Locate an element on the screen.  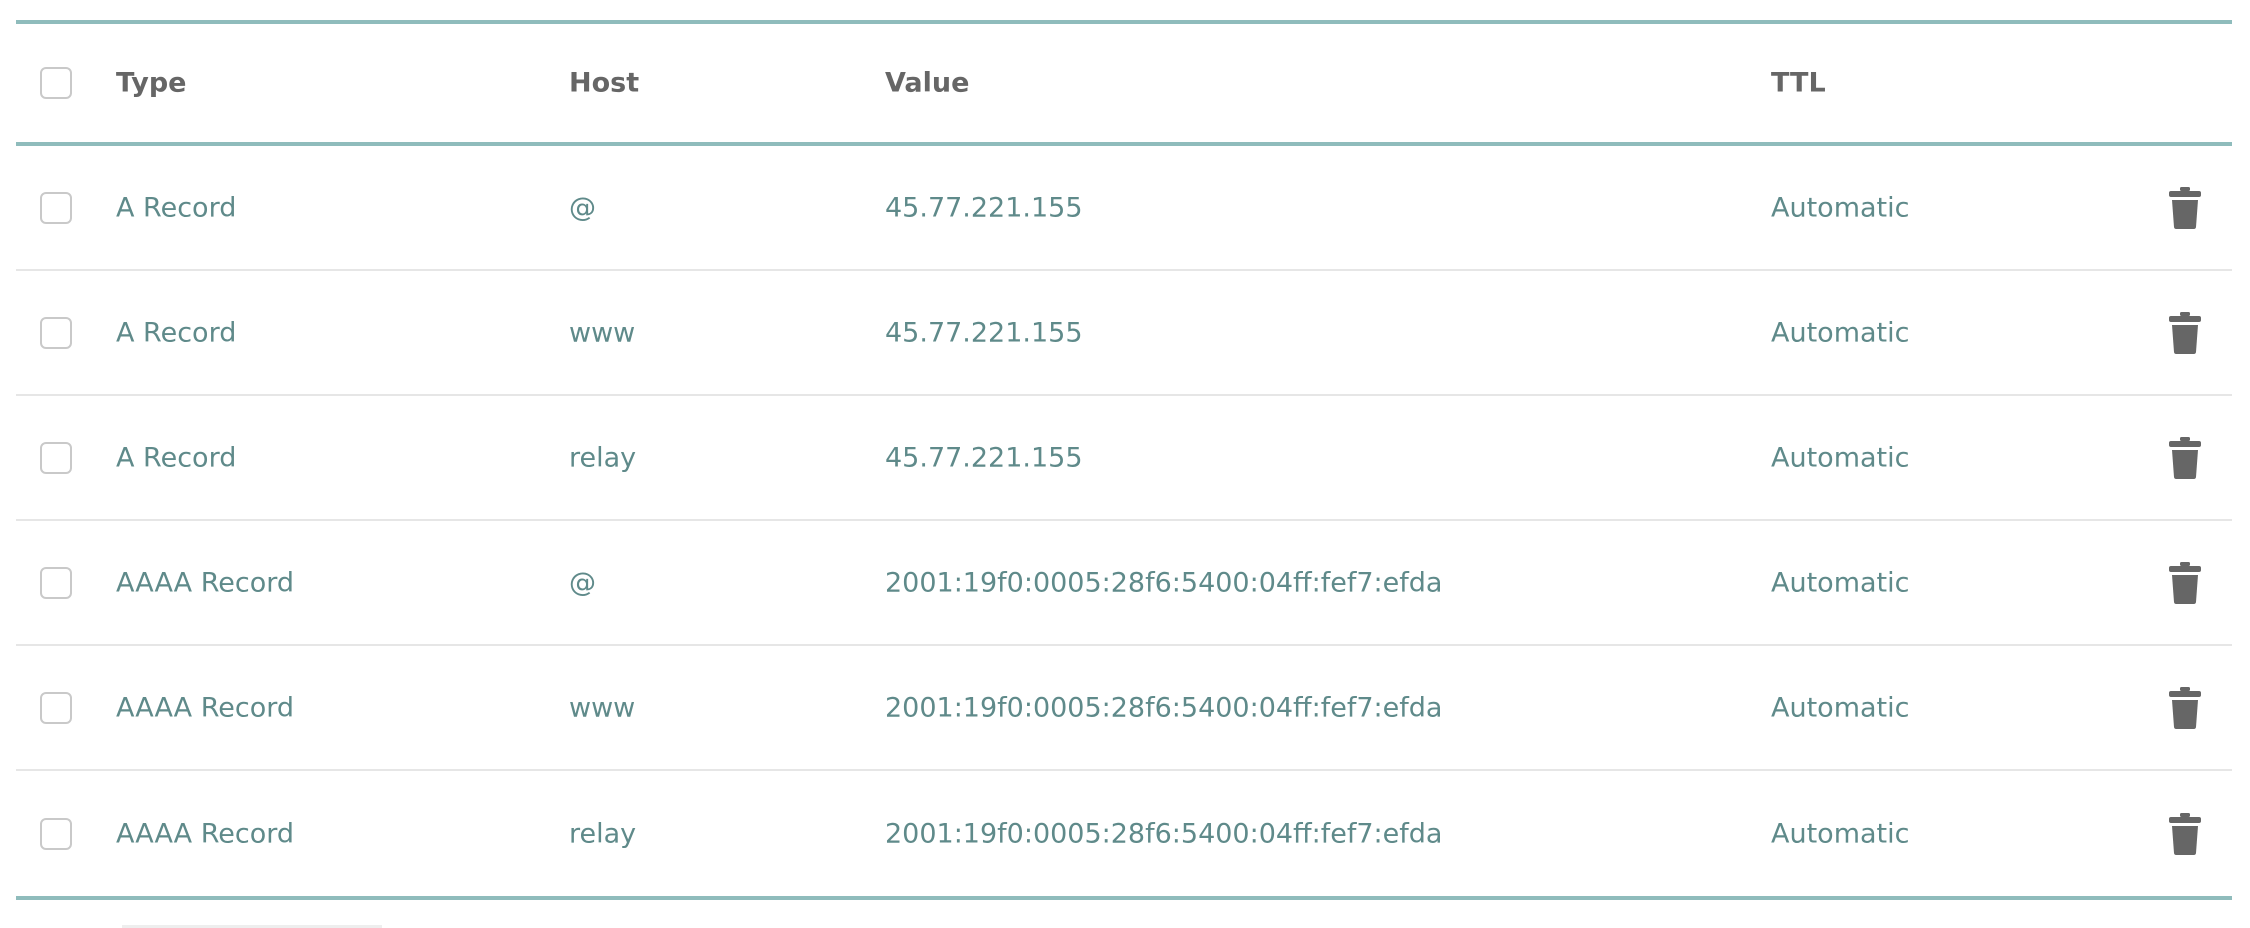
table-header-row: Type Host Value TTL is located at coordinates (1124, 83).